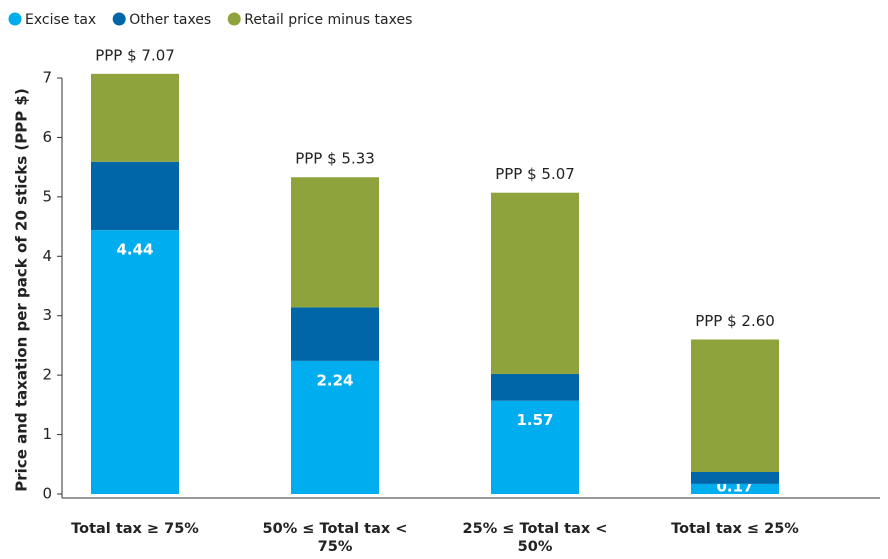 The height and width of the screenshot is (559, 888). Describe the element at coordinates (535, 538) in the screenshot. I see `x-tick-label: 25% ≤ Total tax < 50%` at that location.